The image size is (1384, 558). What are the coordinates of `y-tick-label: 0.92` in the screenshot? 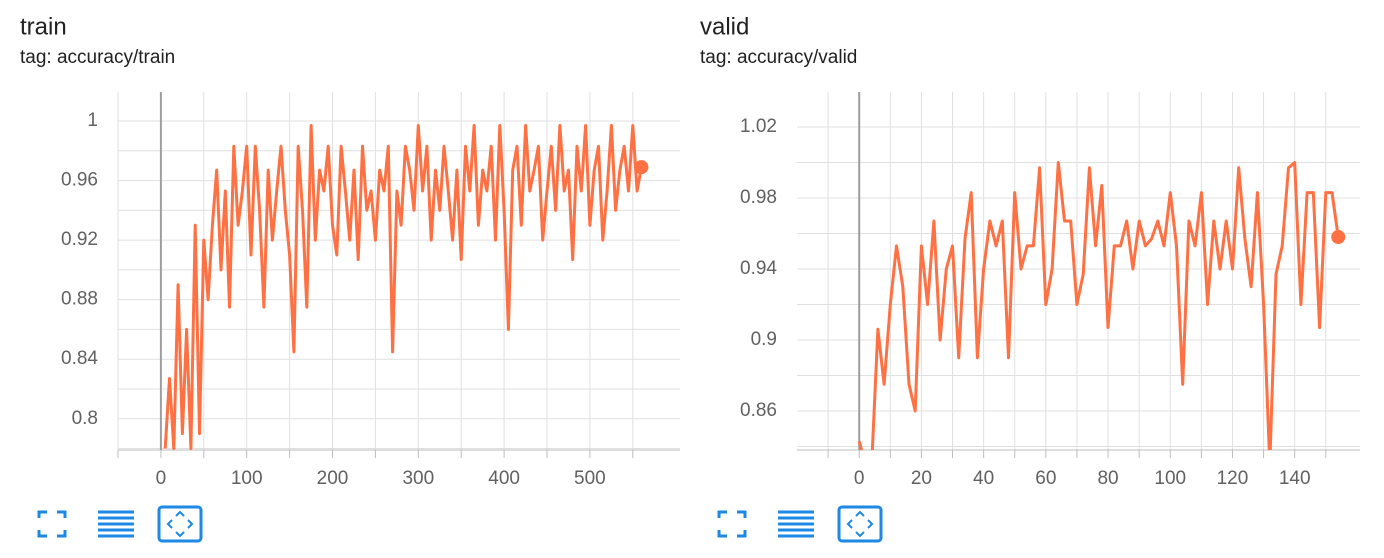 It's located at (79, 239).